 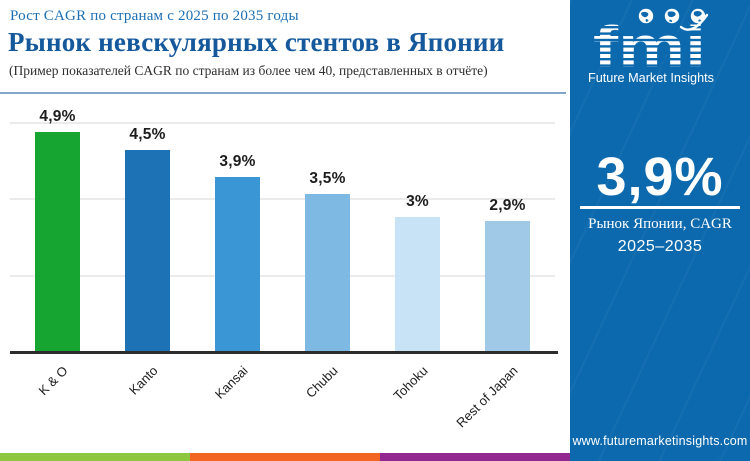 I want to click on x-axis-label: Kanto, so click(x=143, y=380).